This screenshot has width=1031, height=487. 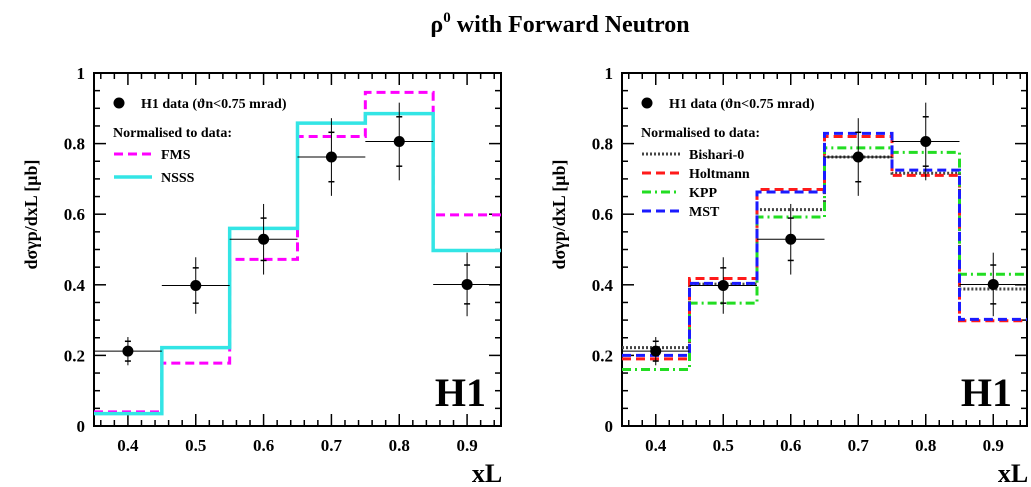 I want to click on title-superscript: 0, so click(x=447, y=18).